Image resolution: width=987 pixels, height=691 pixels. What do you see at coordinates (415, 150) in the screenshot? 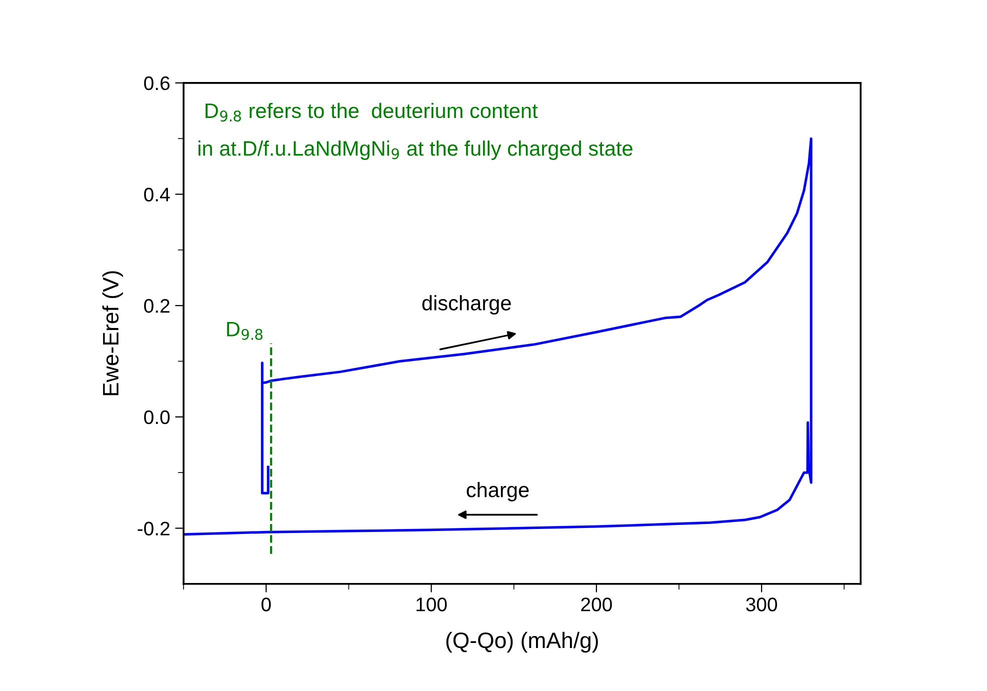
I see `annotation: in at.D/f.u.LaNdMgNi$_{9}$ at the fully charged state` at bounding box center [415, 150].